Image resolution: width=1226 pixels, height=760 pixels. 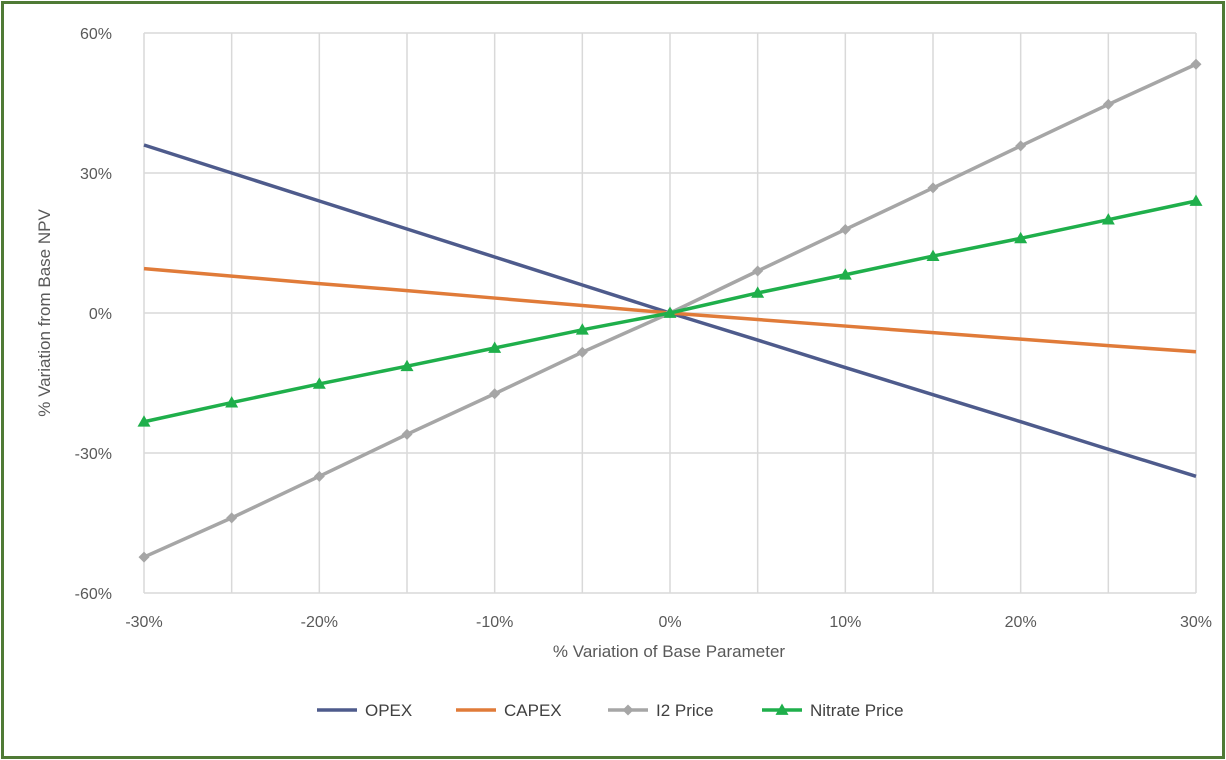 What do you see at coordinates (494, 622) in the screenshot?
I see `x-tick-label: -10%` at bounding box center [494, 622].